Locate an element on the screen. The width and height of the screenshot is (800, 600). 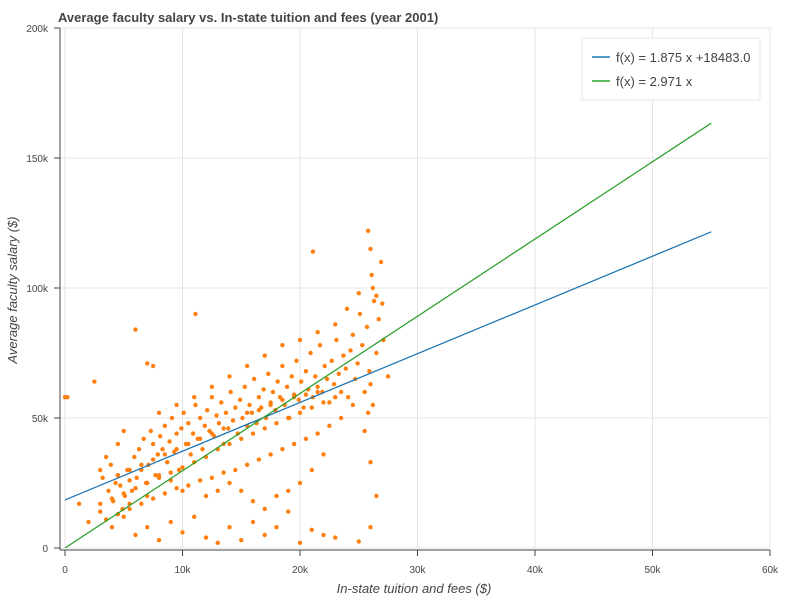
legend-label-series-2: f(x) = 2.971 x is located at coordinates (654, 81).